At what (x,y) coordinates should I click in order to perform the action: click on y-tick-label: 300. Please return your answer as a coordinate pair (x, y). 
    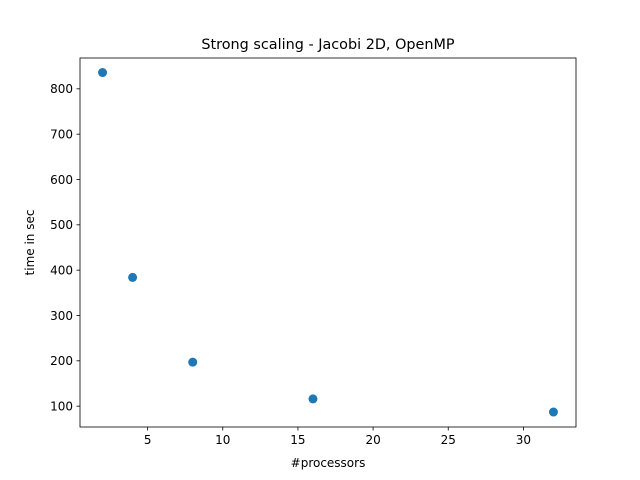
    Looking at the image, I should click on (61, 316).